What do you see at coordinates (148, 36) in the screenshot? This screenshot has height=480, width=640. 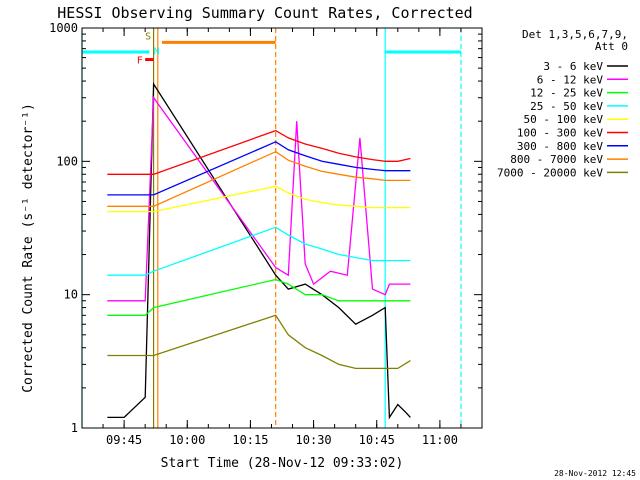 I see `status-label-S: S` at bounding box center [148, 36].